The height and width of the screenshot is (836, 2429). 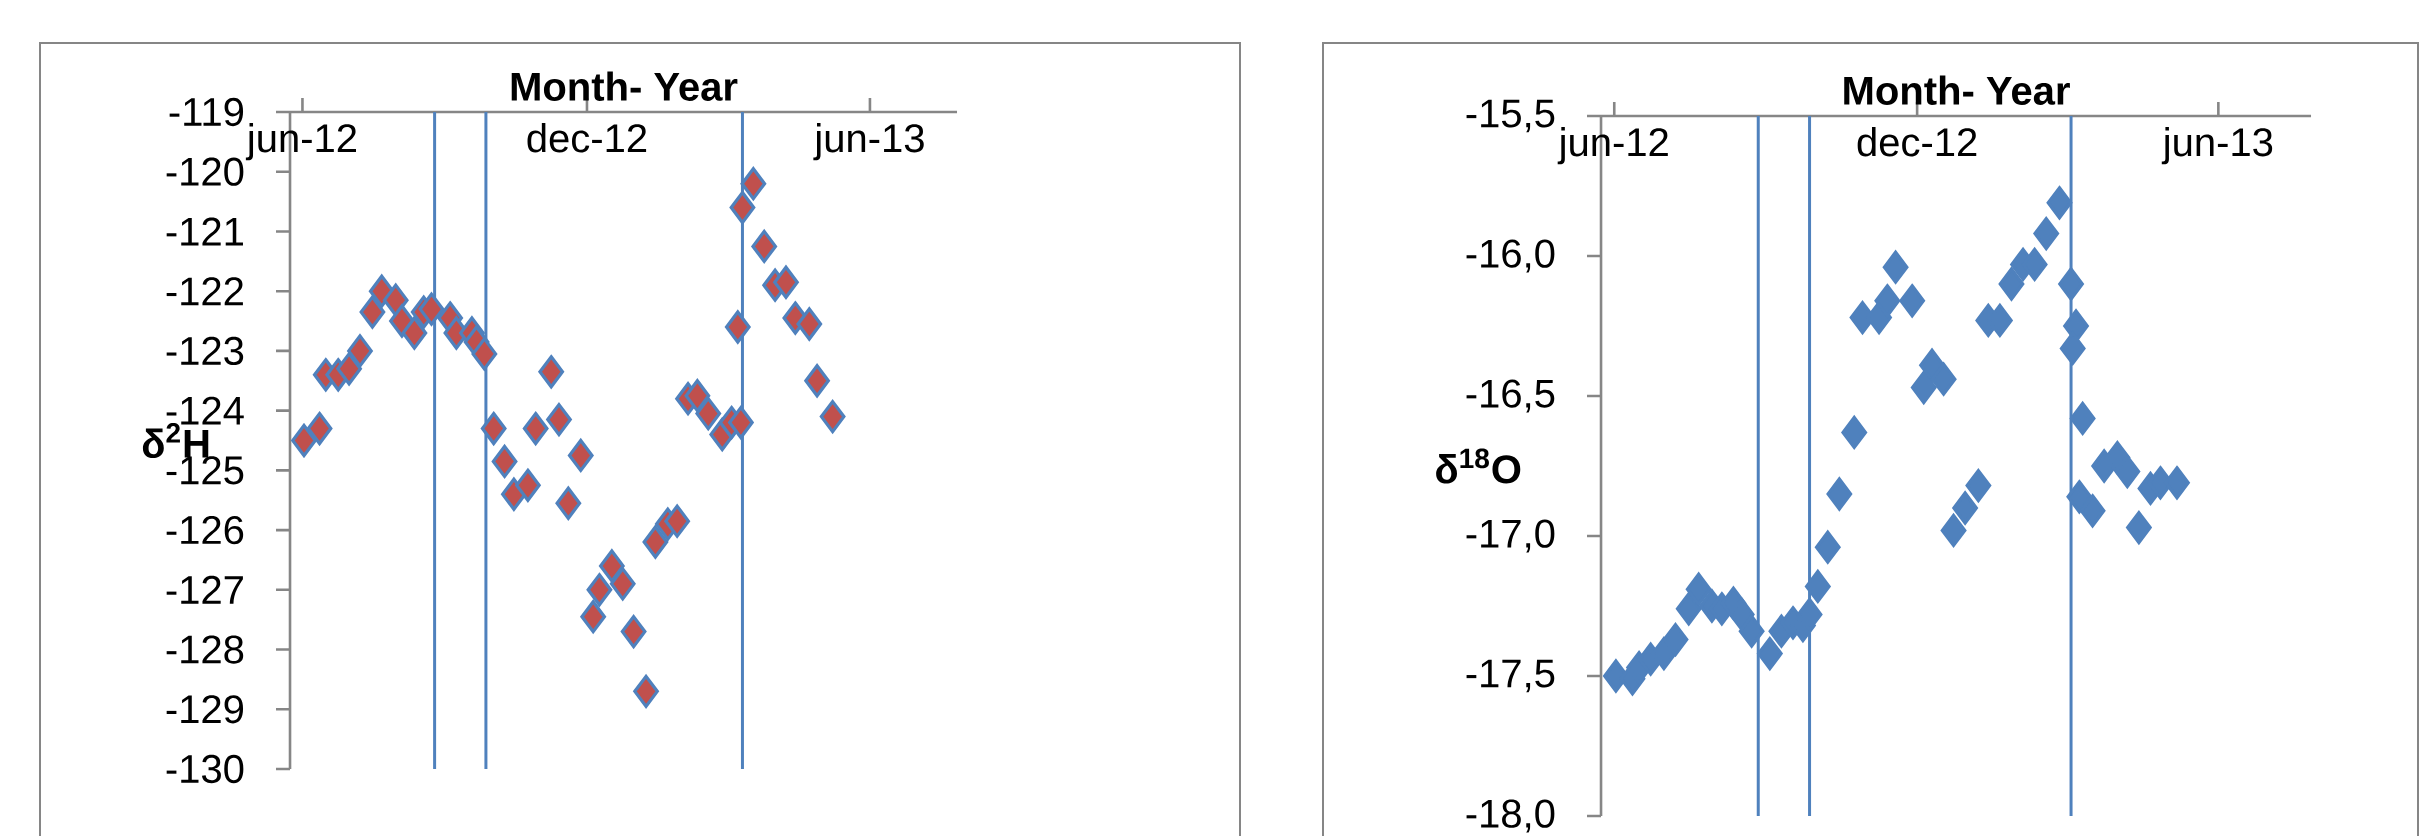 What do you see at coordinates (205, 769) in the screenshot?
I see `y-tick-label: -130` at bounding box center [205, 769].